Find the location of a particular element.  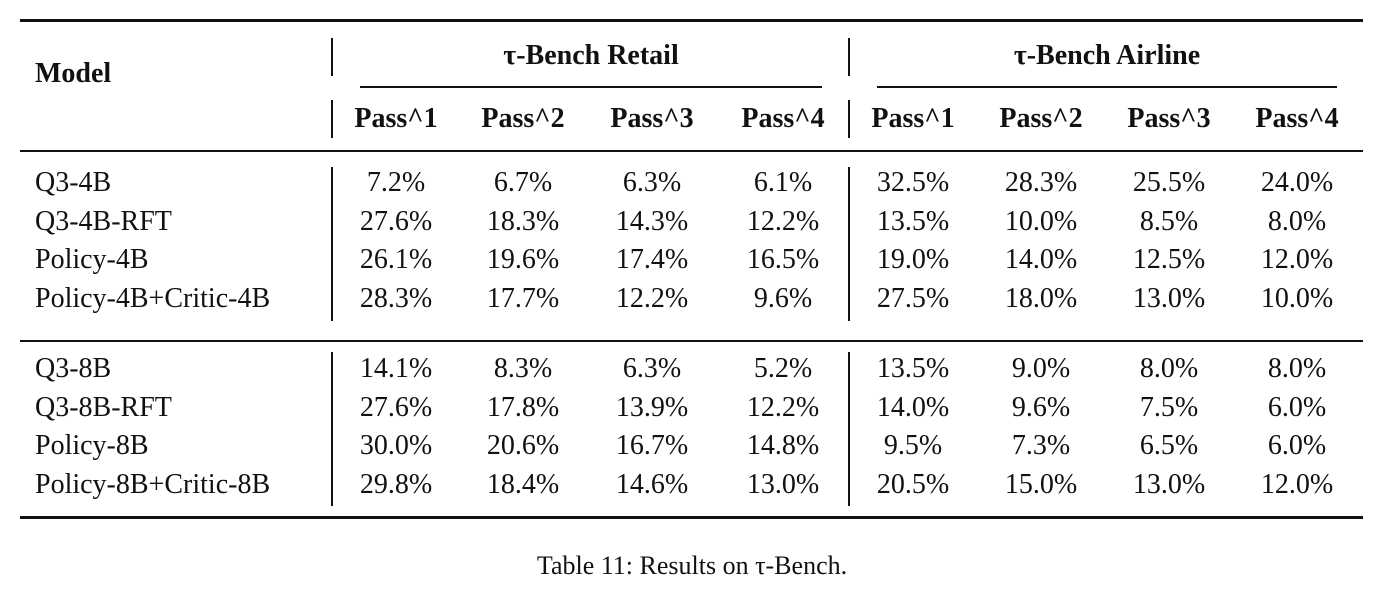

cell: 9.5% is located at coordinates (913, 445).